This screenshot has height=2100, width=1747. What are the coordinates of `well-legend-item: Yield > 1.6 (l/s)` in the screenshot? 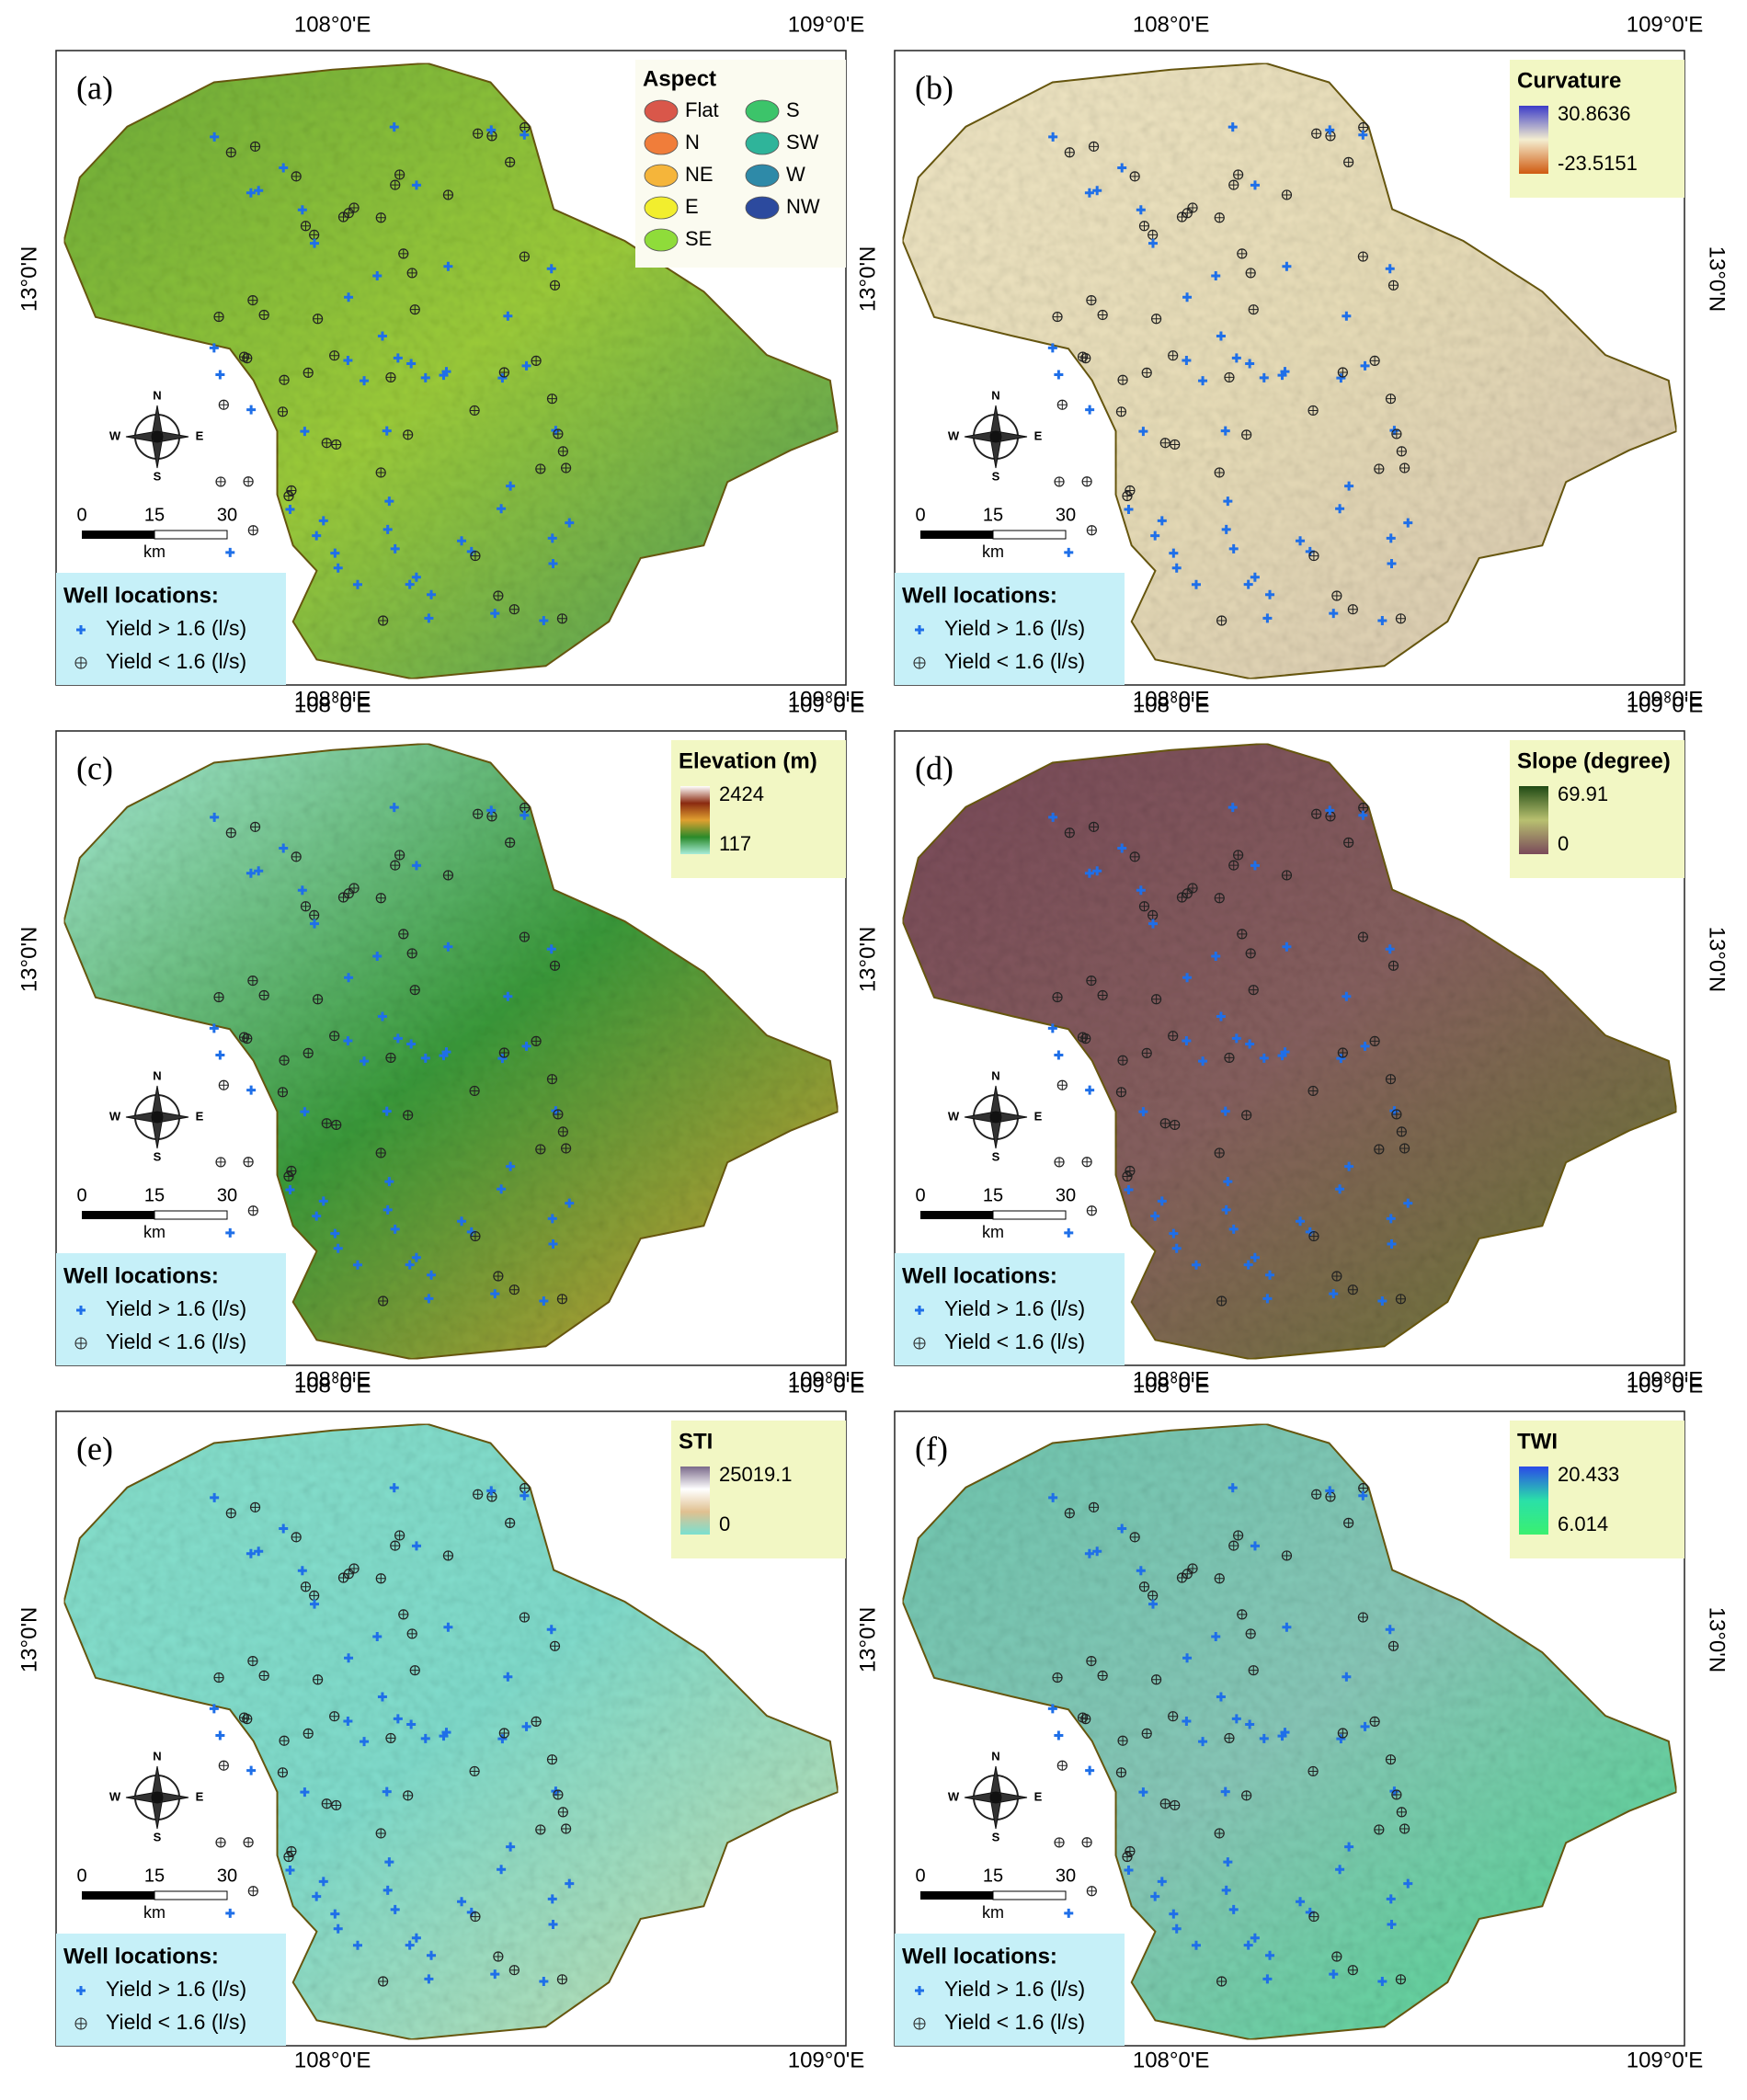 It's located at (176, 1308).